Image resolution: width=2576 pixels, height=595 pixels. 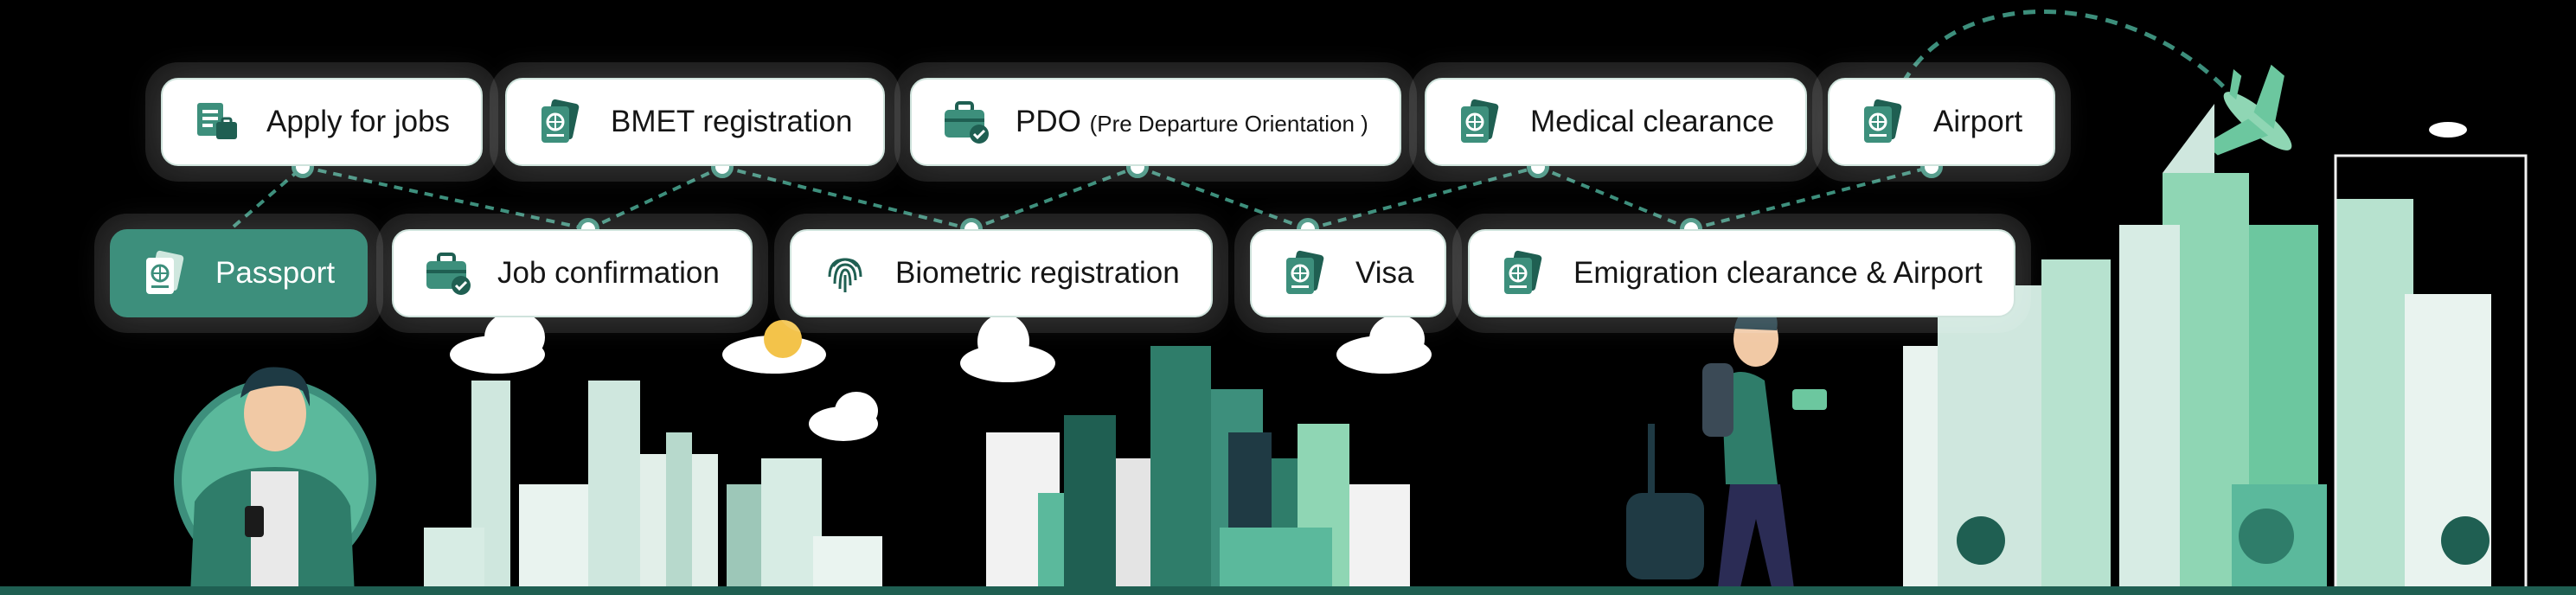 I want to click on step-label: Apply for jobs, so click(x=358, y=122).